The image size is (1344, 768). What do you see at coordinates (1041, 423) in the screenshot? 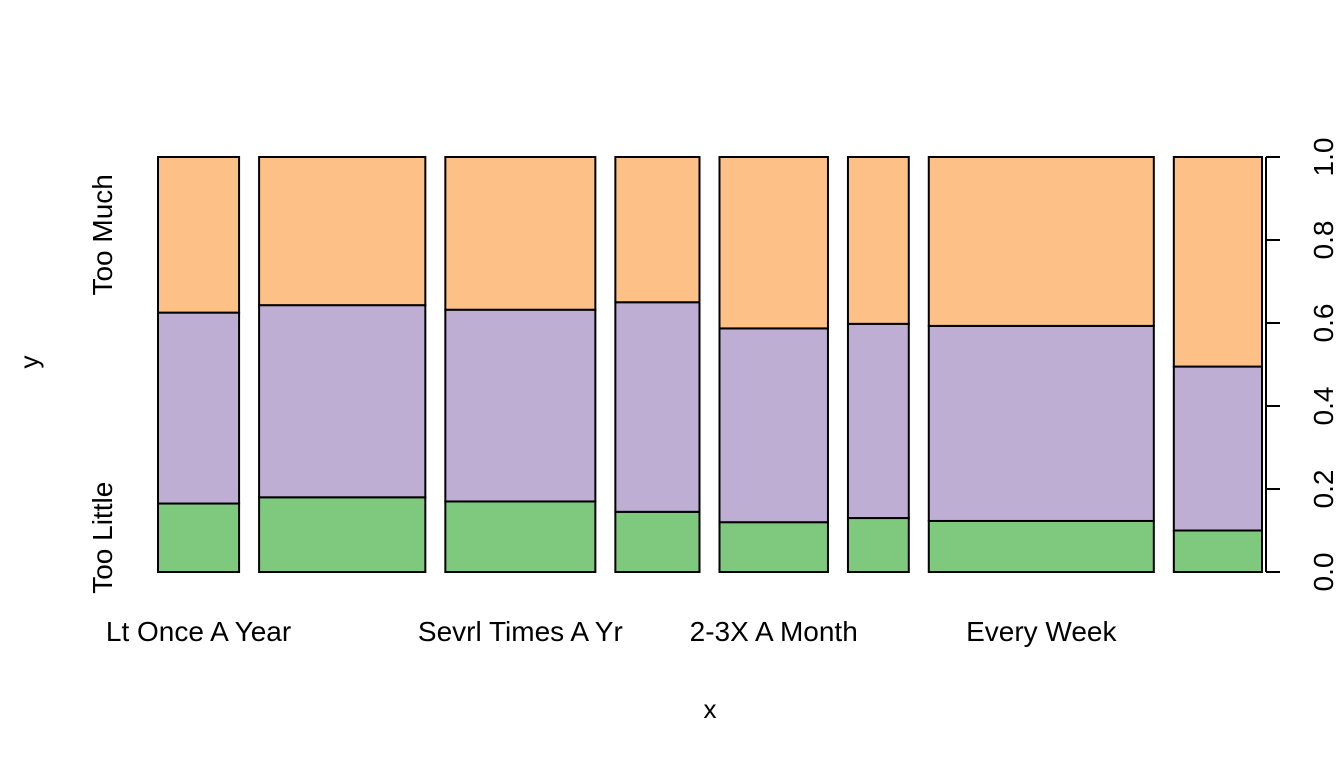
I see `bar-segment-c6-l1` at bounding box center [1041, 423].